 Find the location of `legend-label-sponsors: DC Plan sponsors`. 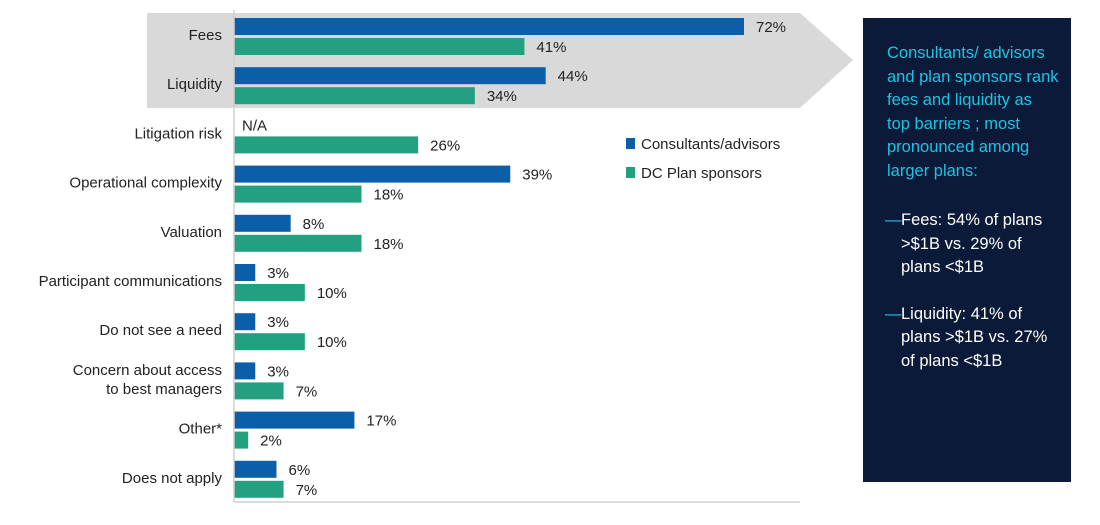

legend-label-sponsors: DC Plan sponsors is located at coordinates (701, 173).